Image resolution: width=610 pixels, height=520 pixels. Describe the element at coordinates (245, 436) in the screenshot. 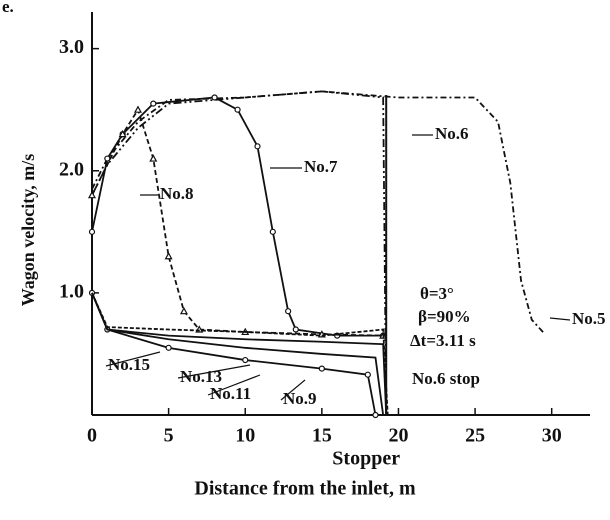

I see `x-tick-label: 10` at that location.